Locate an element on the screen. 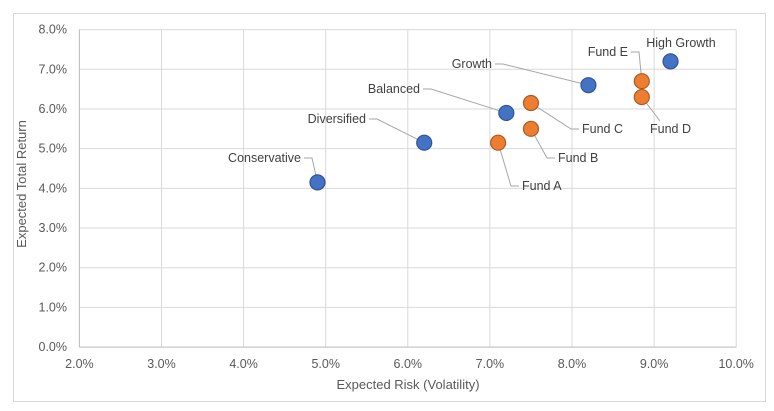  point-balanced is located at coordinates (506, 113).